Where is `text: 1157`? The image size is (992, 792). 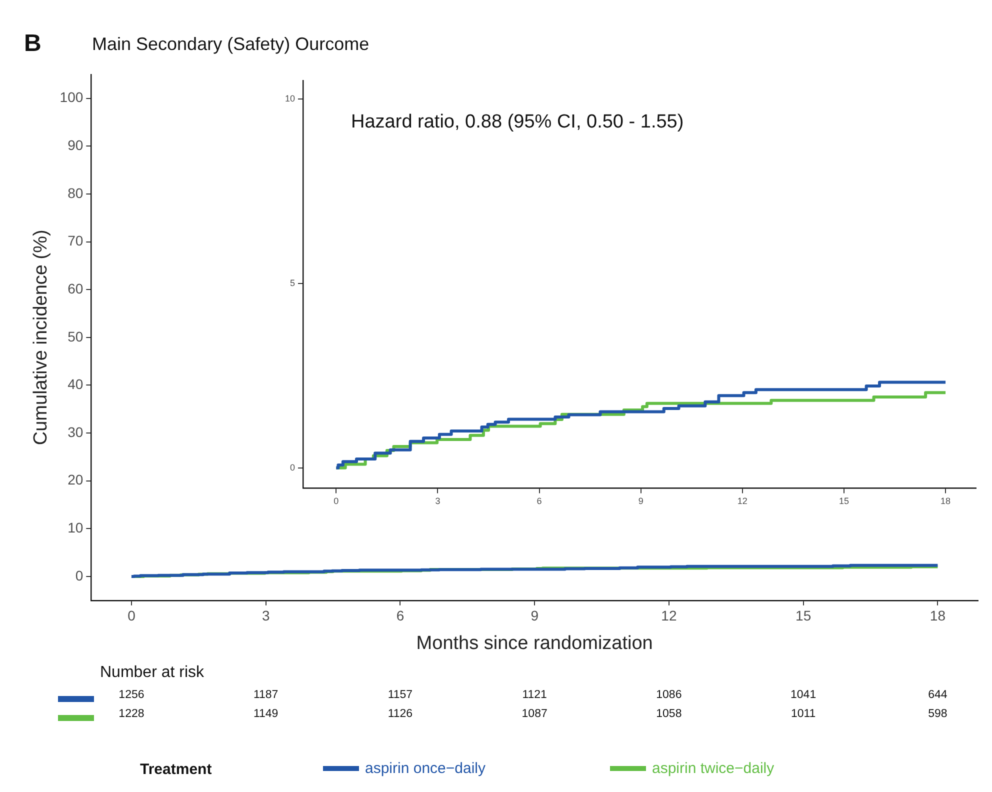 text: 1157 is located at coordinates (400, 695).